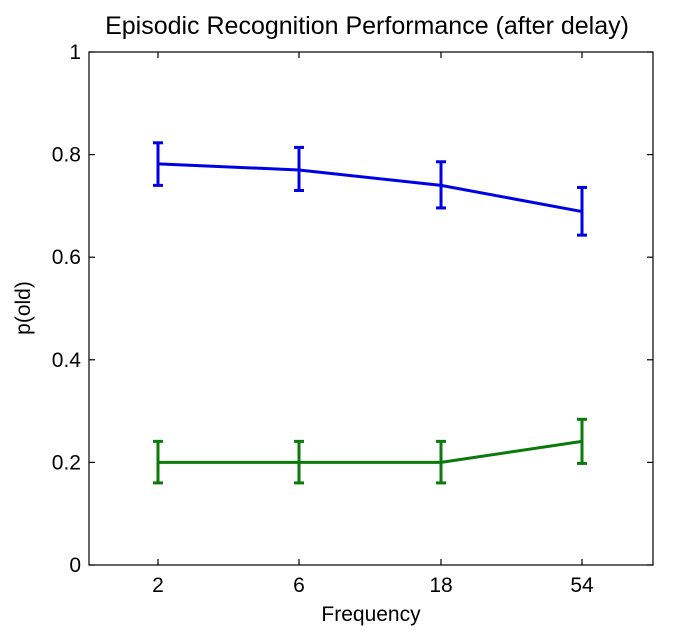  Describe the element at coordinates (371, 614) in the screenshot. I see `x-axis-label: Frequency` at that location.